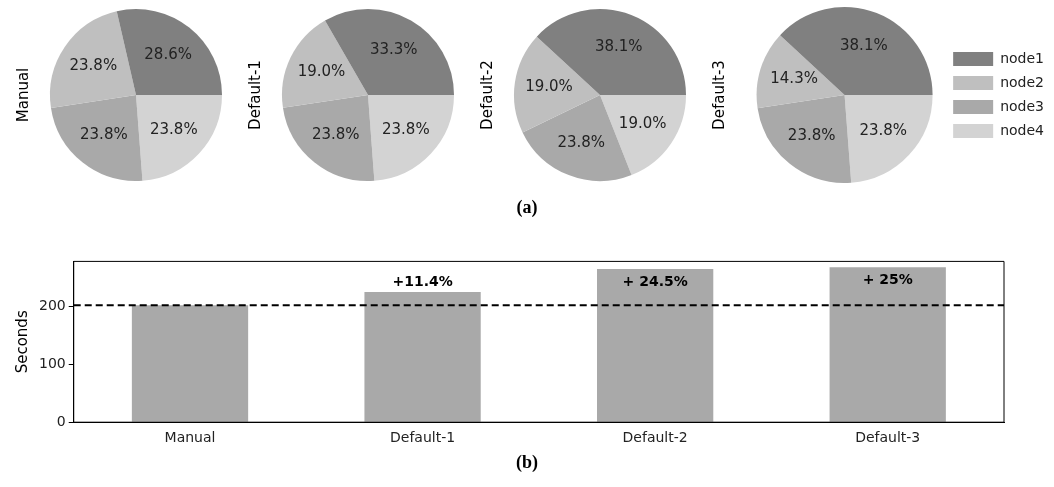 Image resolution: width=1054 pixels, height=487 pixels. What do you see at coordinates (486, 95) in the screenshot?
I see `text: Default-2` at bounding box center [486, 95].